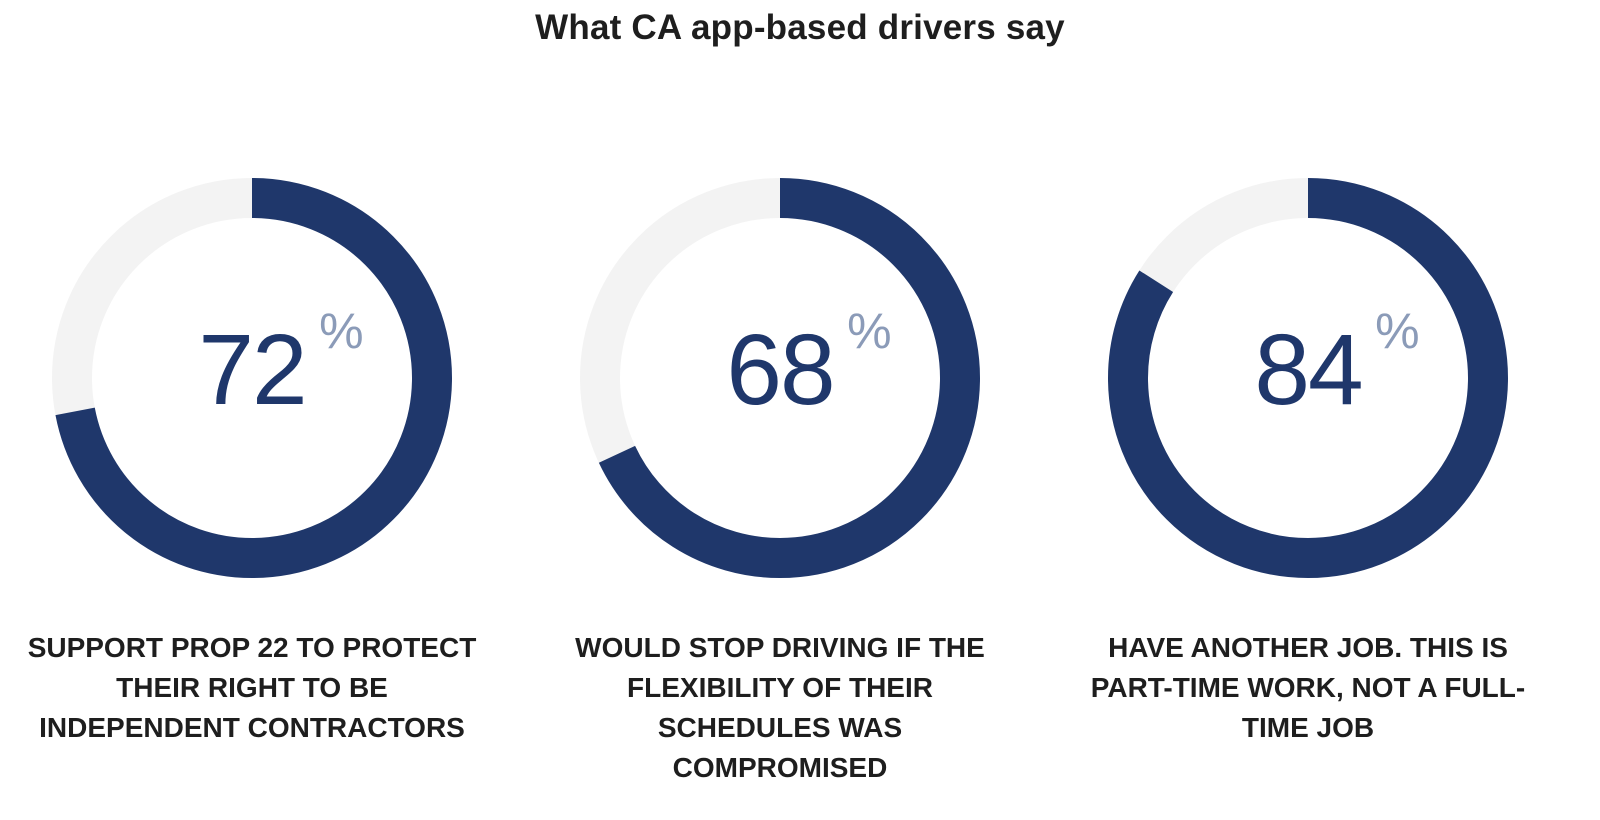 The image size is (1600, 820). Describe the element at coordinates (780, 727) in the screenshot. I see `caption-line: SCHEDULES WAS` at that location.